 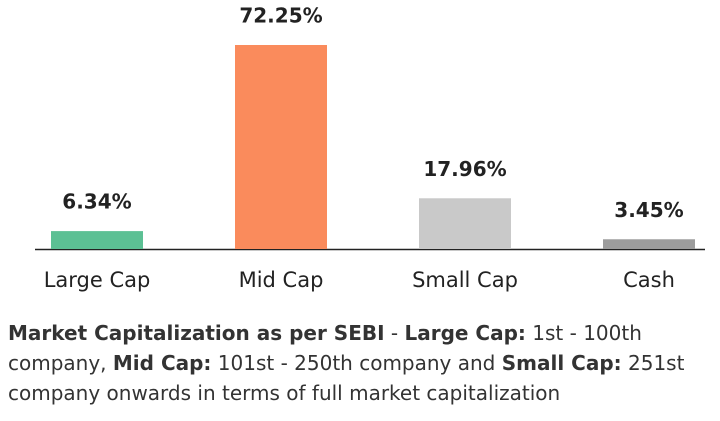 I want to click on x-tick-label: Cash, so click(x=649, y=280).